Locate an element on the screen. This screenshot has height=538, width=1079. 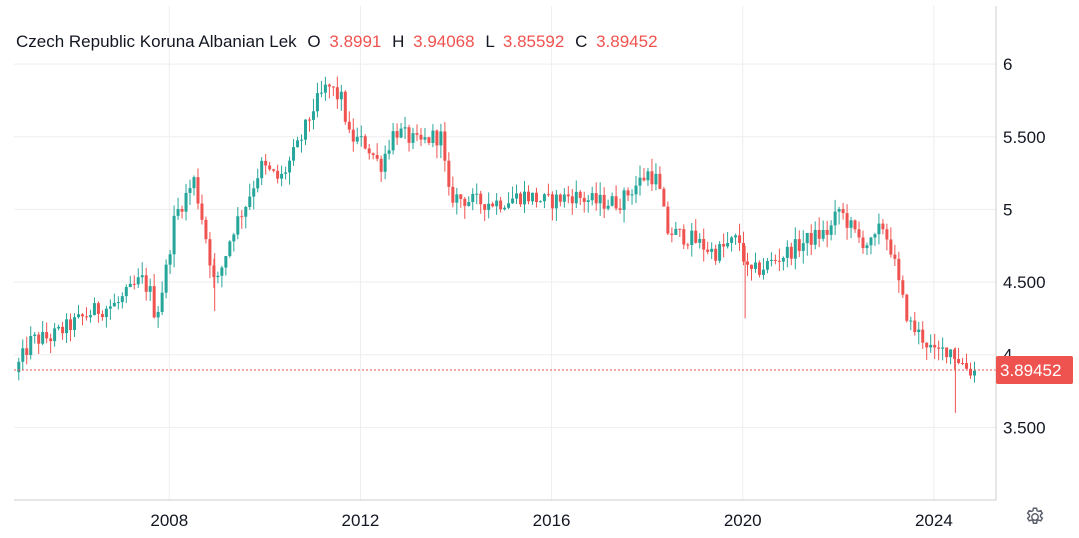
gear-icon is located at coordinates (1035, 517).